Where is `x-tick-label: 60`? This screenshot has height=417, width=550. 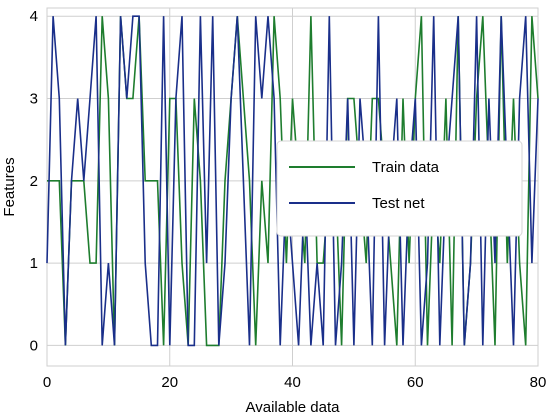 x-tick-label: 60 is located at coordinates (415, 382).